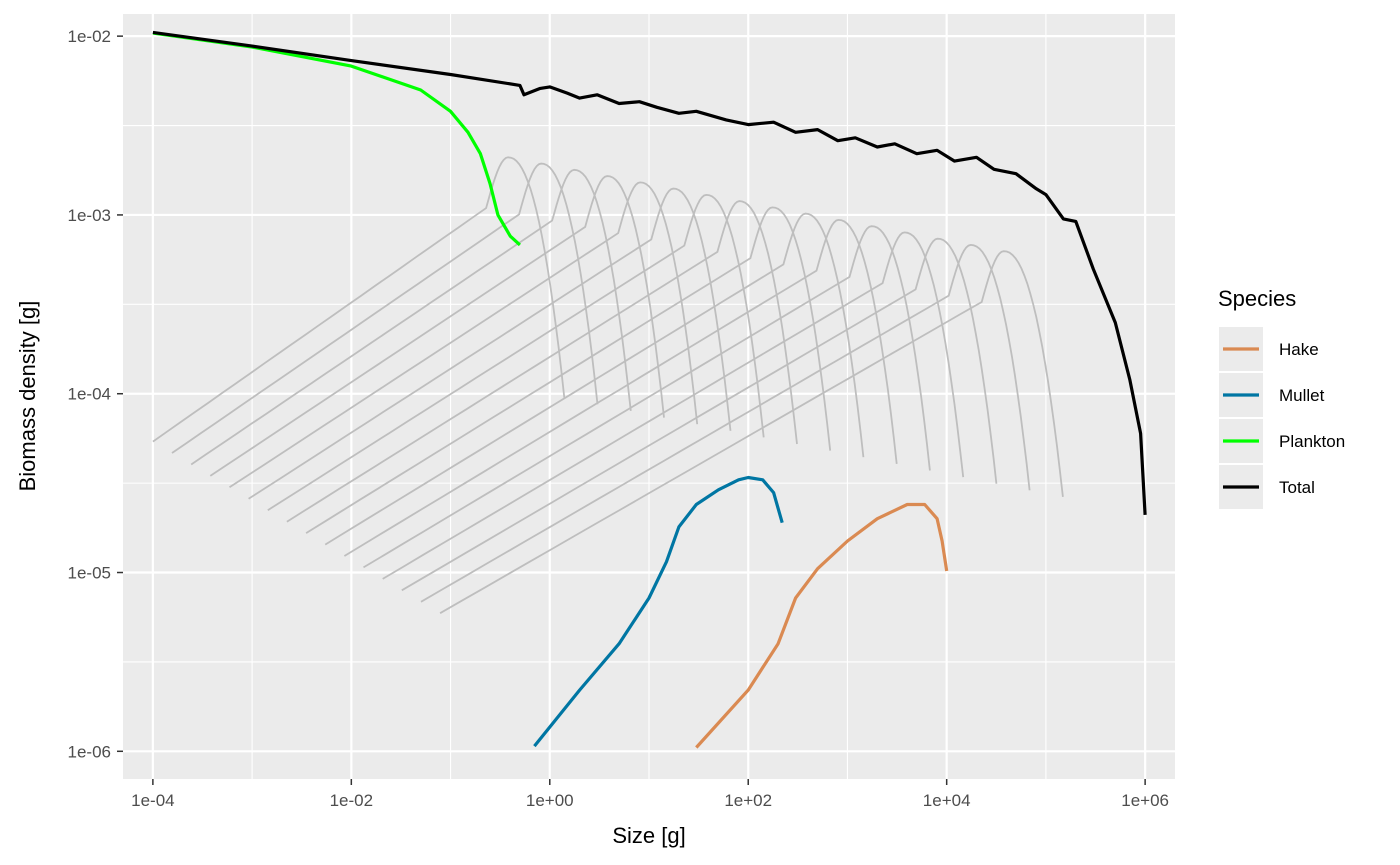 This screenshot has height=865, width=1400. Describe the element at coordinates (658, 611) in the screenshot. I see `series-line-mullet` at that location.